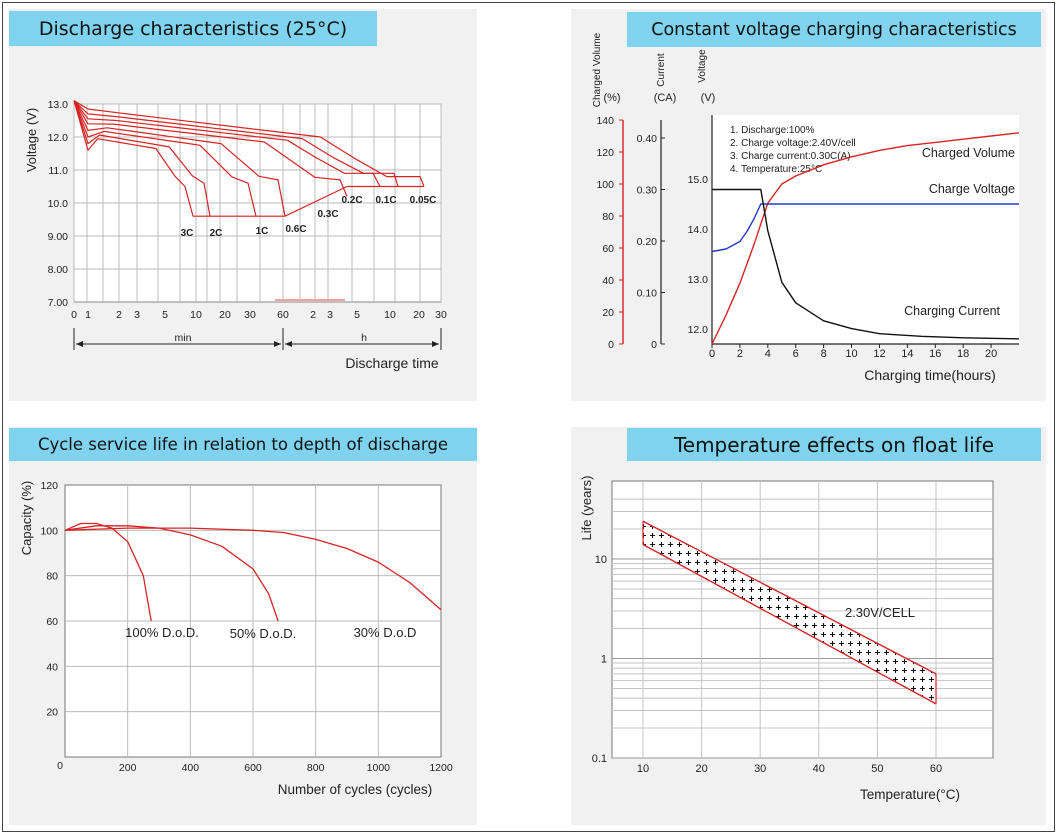 This screenshot has width=1059, height=836. What do you see at coordinates (58, 138) in the screenshot?
I see `y-tick-label: 12.0` at bounding box center [58, 138].